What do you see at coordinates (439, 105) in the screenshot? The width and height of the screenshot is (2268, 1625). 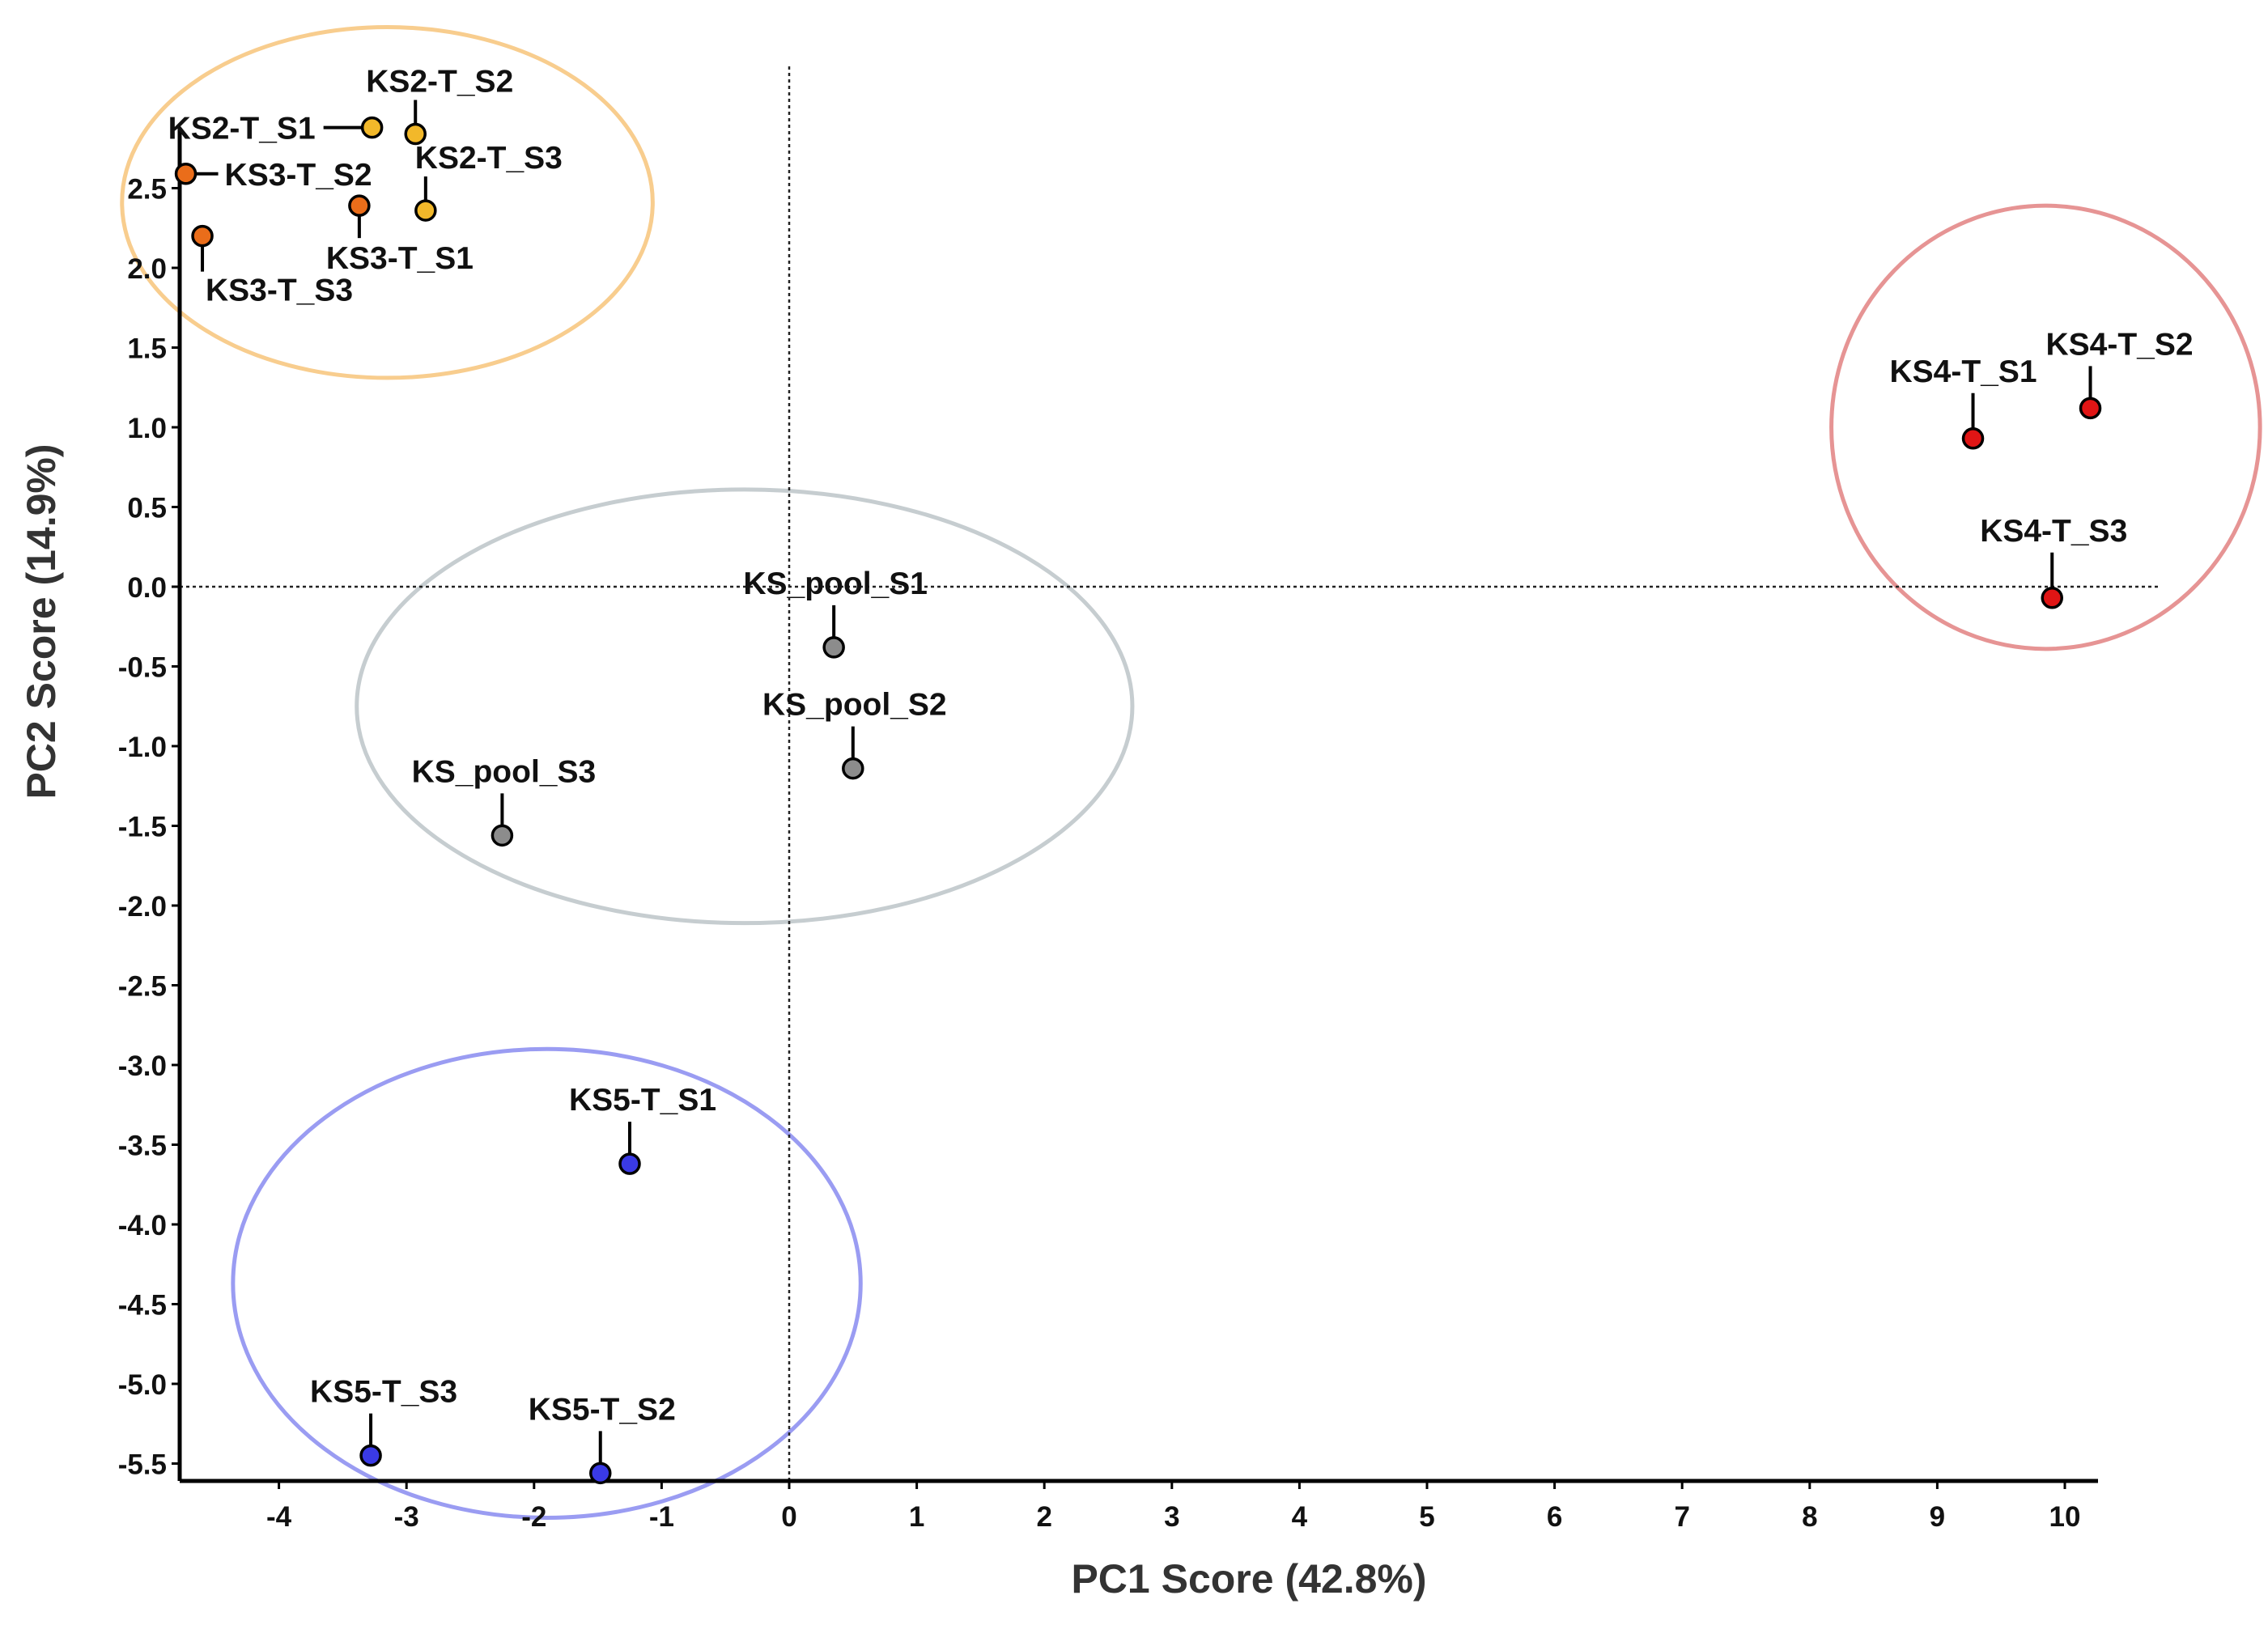 I see `point-ks2-t-s2: KS2-T_S2` at bounding box center [439, 105].